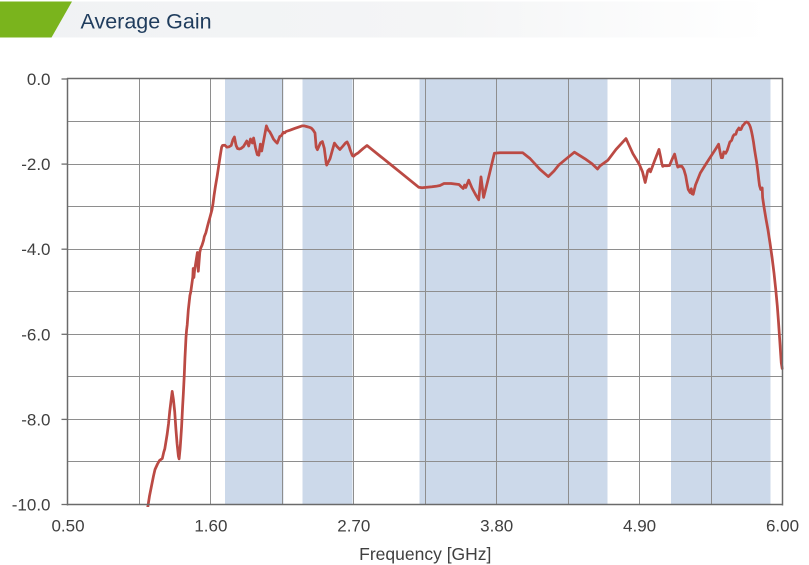 This screenshot has height=565, width=809. What do you see at coordinates (35, 164) in the screenshot?
I see `svg-text: -2.0` at bounding box center [35, 164].